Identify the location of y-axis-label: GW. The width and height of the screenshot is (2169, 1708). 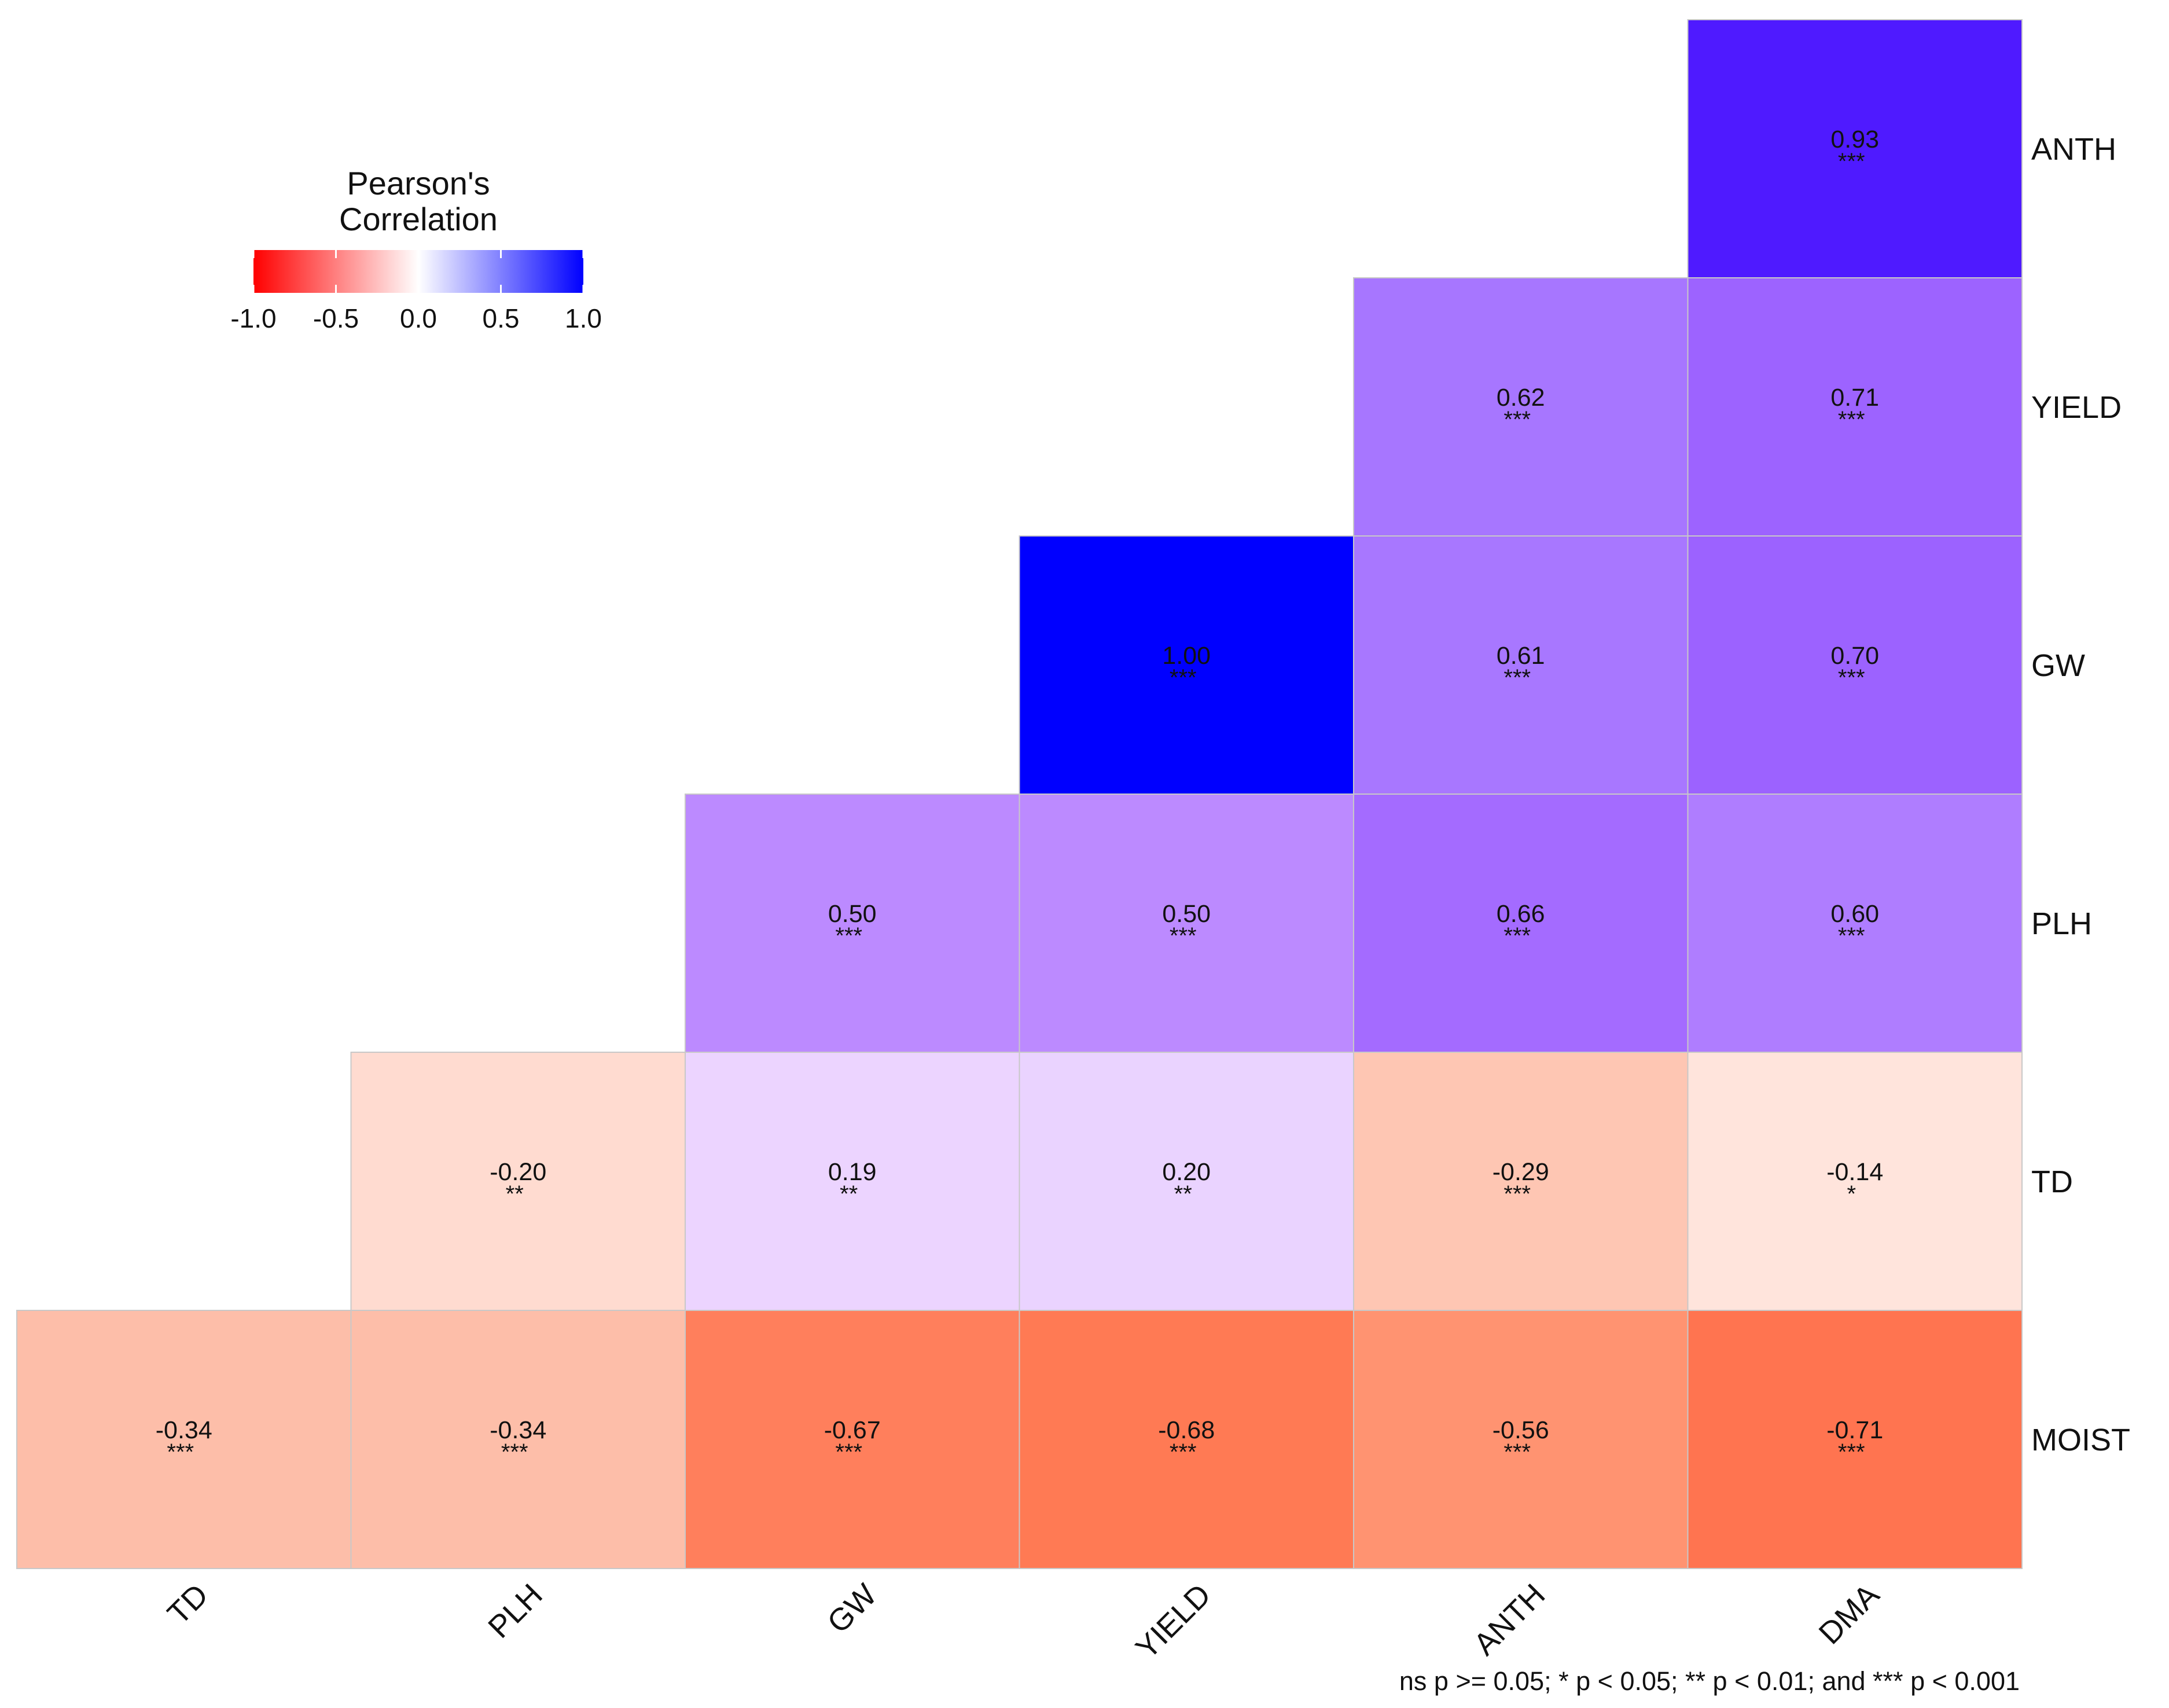
(2058, 665).